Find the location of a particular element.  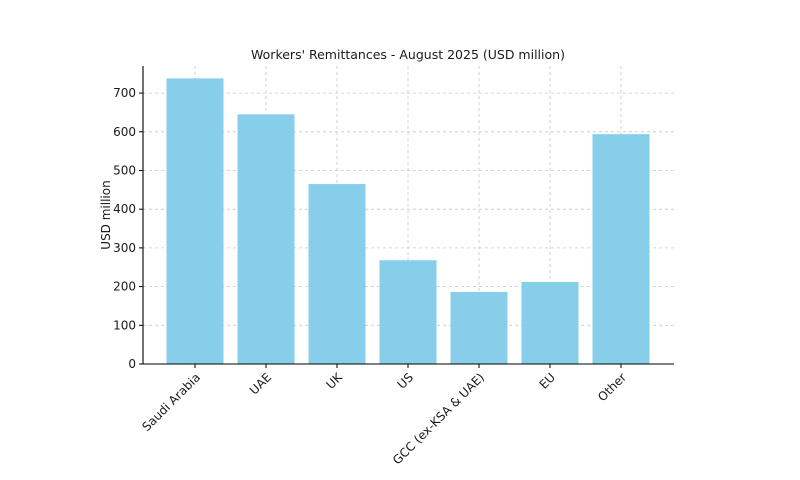

y-tick-label: 0 is located at coordinates (132, 364).